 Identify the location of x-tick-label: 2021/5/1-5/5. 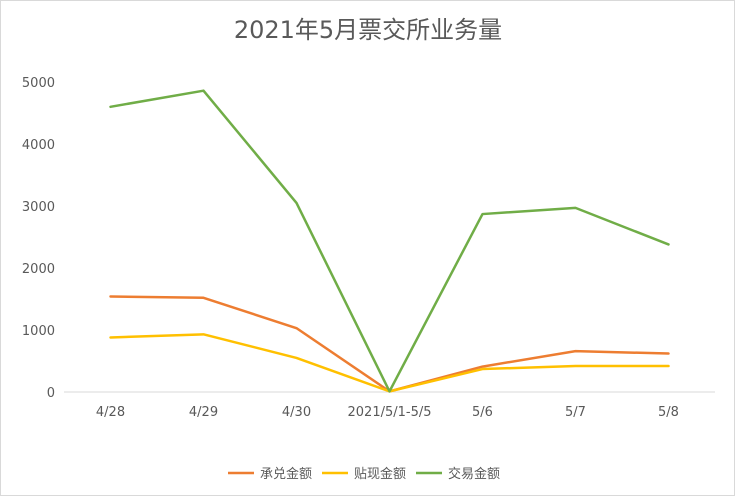
(390, 412).